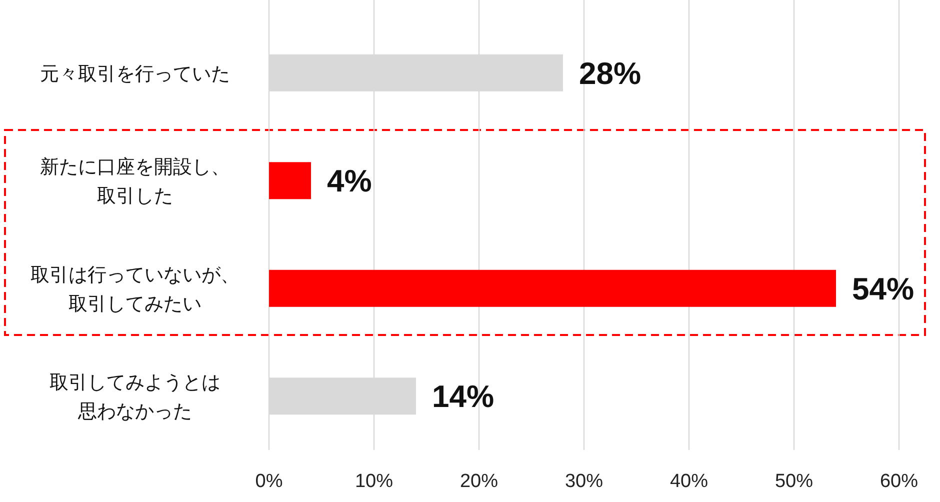 This screenshot has width=940, height=502. Describe the element at coordinates (479, 481) in the screenshot. I see `x-tick-label: 20%` at that location.